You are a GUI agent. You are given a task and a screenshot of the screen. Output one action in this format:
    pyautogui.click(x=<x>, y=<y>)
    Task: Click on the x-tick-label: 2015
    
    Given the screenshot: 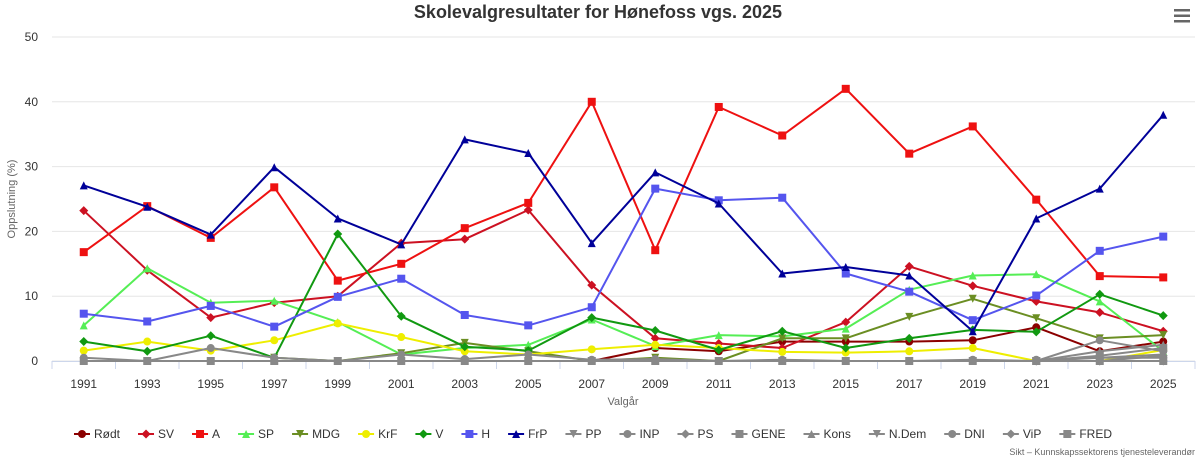 What is the action you would take?
    pyautogui.click(x=845, y=384)
    